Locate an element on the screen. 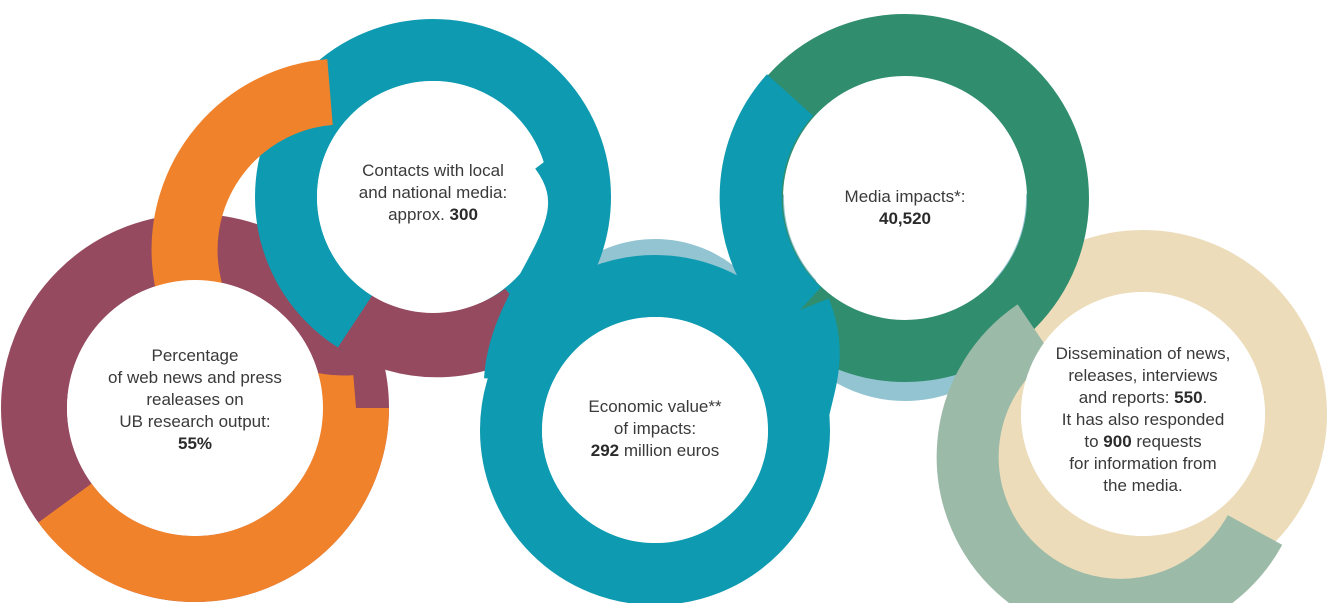 This screenshot has height=603, width=1332. stat-value: 300 is located at coordinates (463, 214).